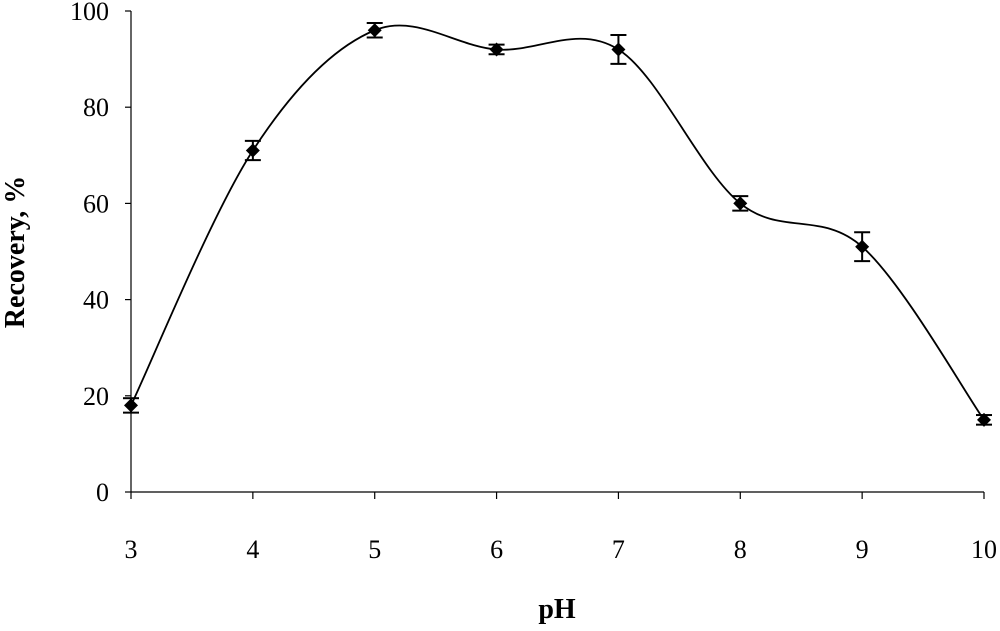  I want to click on x-tick-label: 4, so click(252, 549).